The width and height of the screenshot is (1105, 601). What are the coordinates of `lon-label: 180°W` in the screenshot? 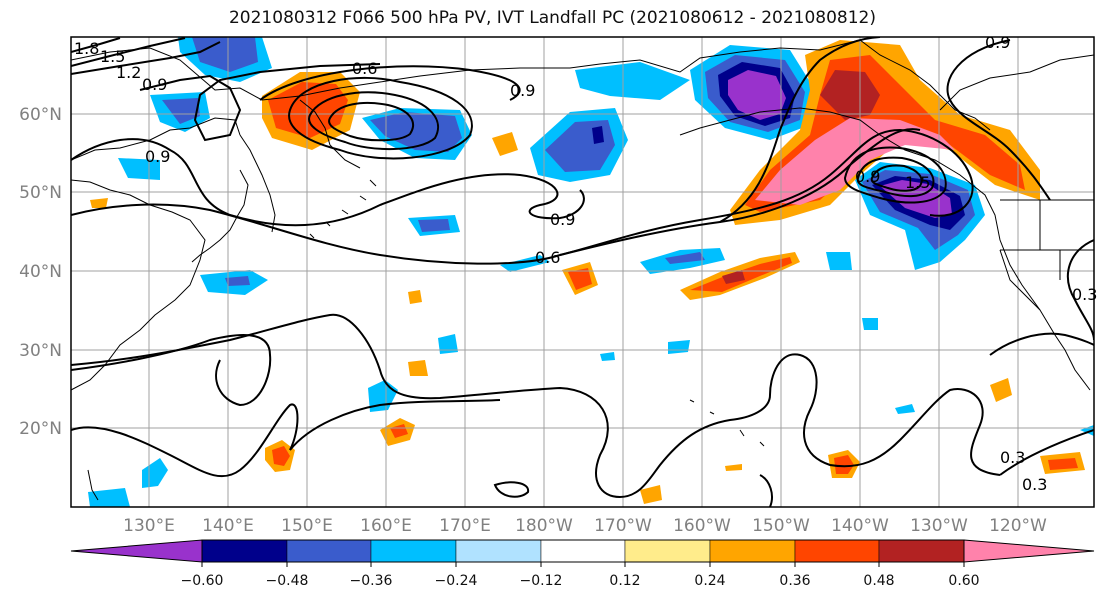 It's located at (544, 526).